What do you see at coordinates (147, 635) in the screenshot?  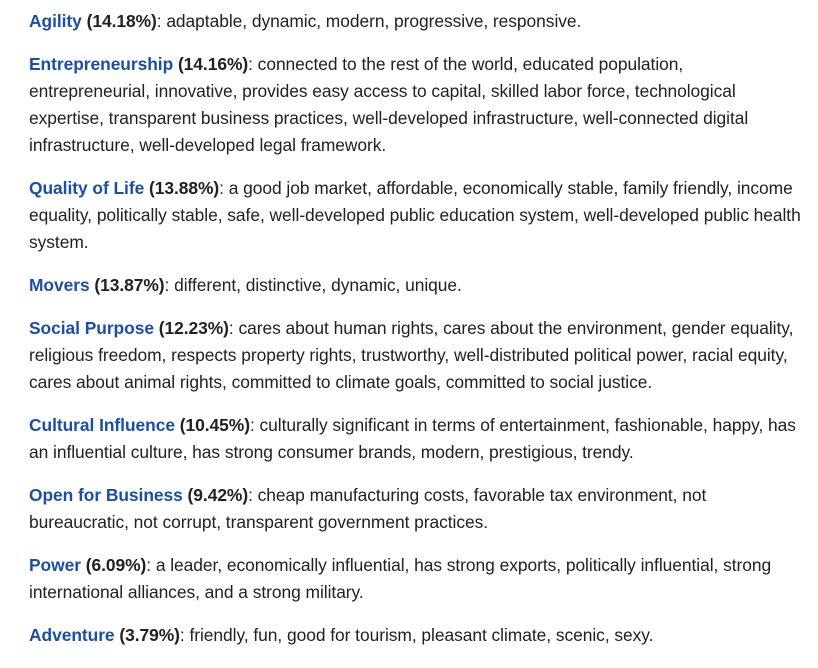 I see `weight-percent: (3.79%)` at bounding box center [147, 635].